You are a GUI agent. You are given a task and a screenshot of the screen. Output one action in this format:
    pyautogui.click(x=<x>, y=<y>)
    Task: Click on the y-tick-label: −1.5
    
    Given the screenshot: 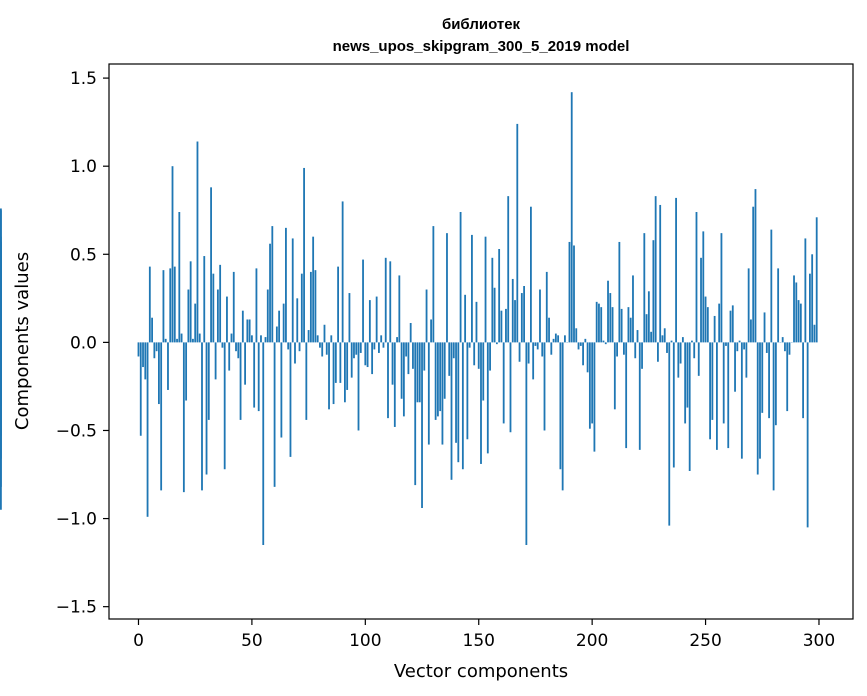 What is the action you would take?
    pyautogui.click(x=76, y=608)
    